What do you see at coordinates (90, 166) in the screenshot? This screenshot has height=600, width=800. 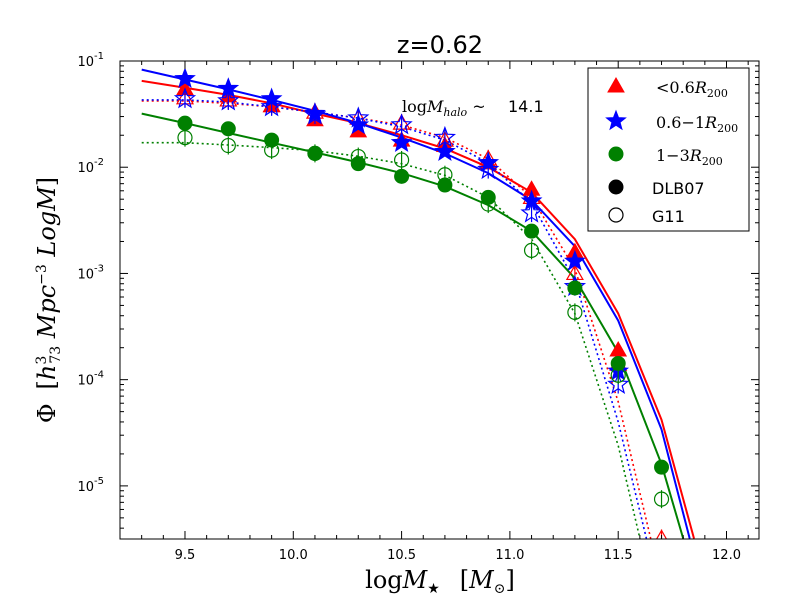 I see `y-tick-label: 10⁻²` at bounding box center [90, 166].